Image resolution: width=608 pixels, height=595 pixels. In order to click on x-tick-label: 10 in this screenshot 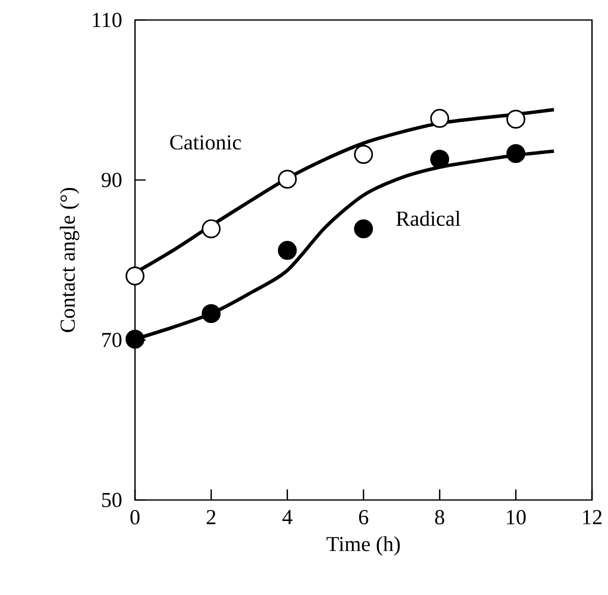, I will do `click(516, 517)`.